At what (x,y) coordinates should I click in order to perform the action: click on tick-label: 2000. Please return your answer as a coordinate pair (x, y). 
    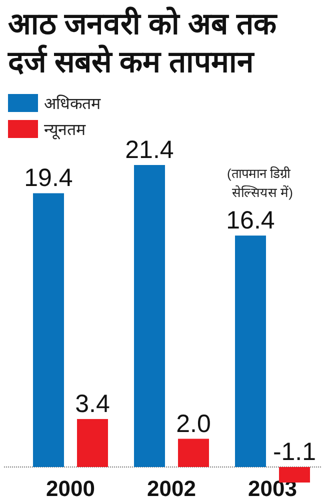
    Looking at the image, I should click on (70, 488).